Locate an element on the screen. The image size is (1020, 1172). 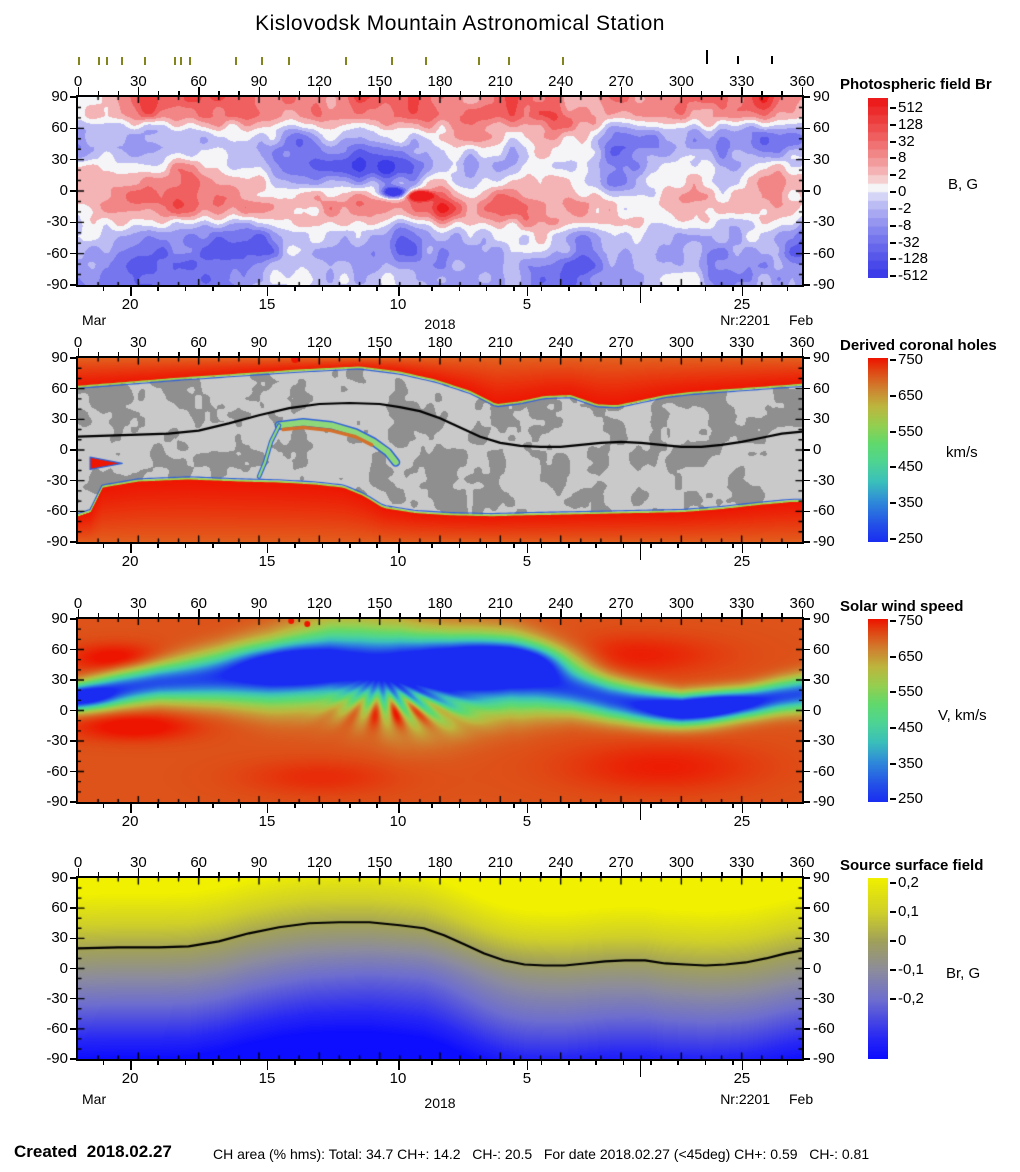
lon-tick-label: 120 is located at coordinates (319, 342).